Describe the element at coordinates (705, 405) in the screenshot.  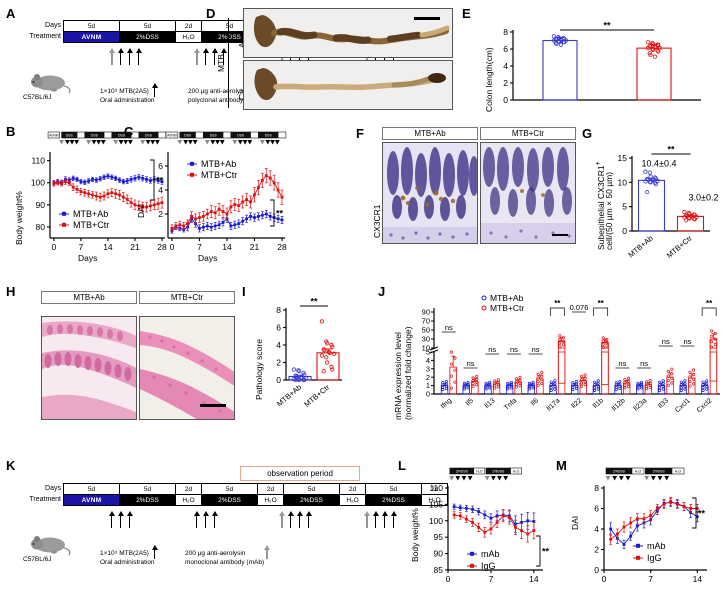
I see `svg-text: Cxcl2` at that location.